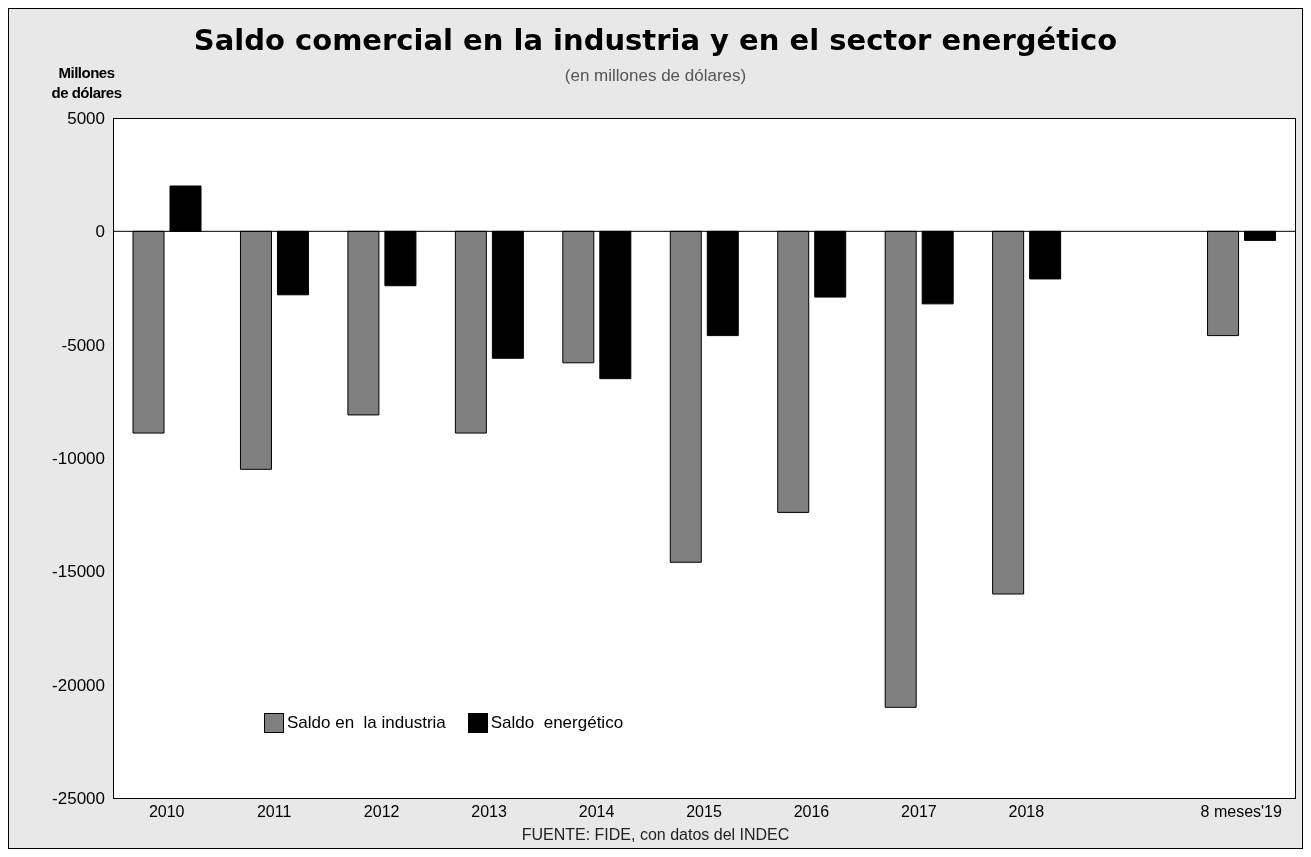 The height and width of the screenshot is (857, 1311). What do you see at coordinates (655, 835) in the screenshot?
I see `source-note: FUENTE: FIDE, con datos del INDEC` at bounding box center [655, 835].